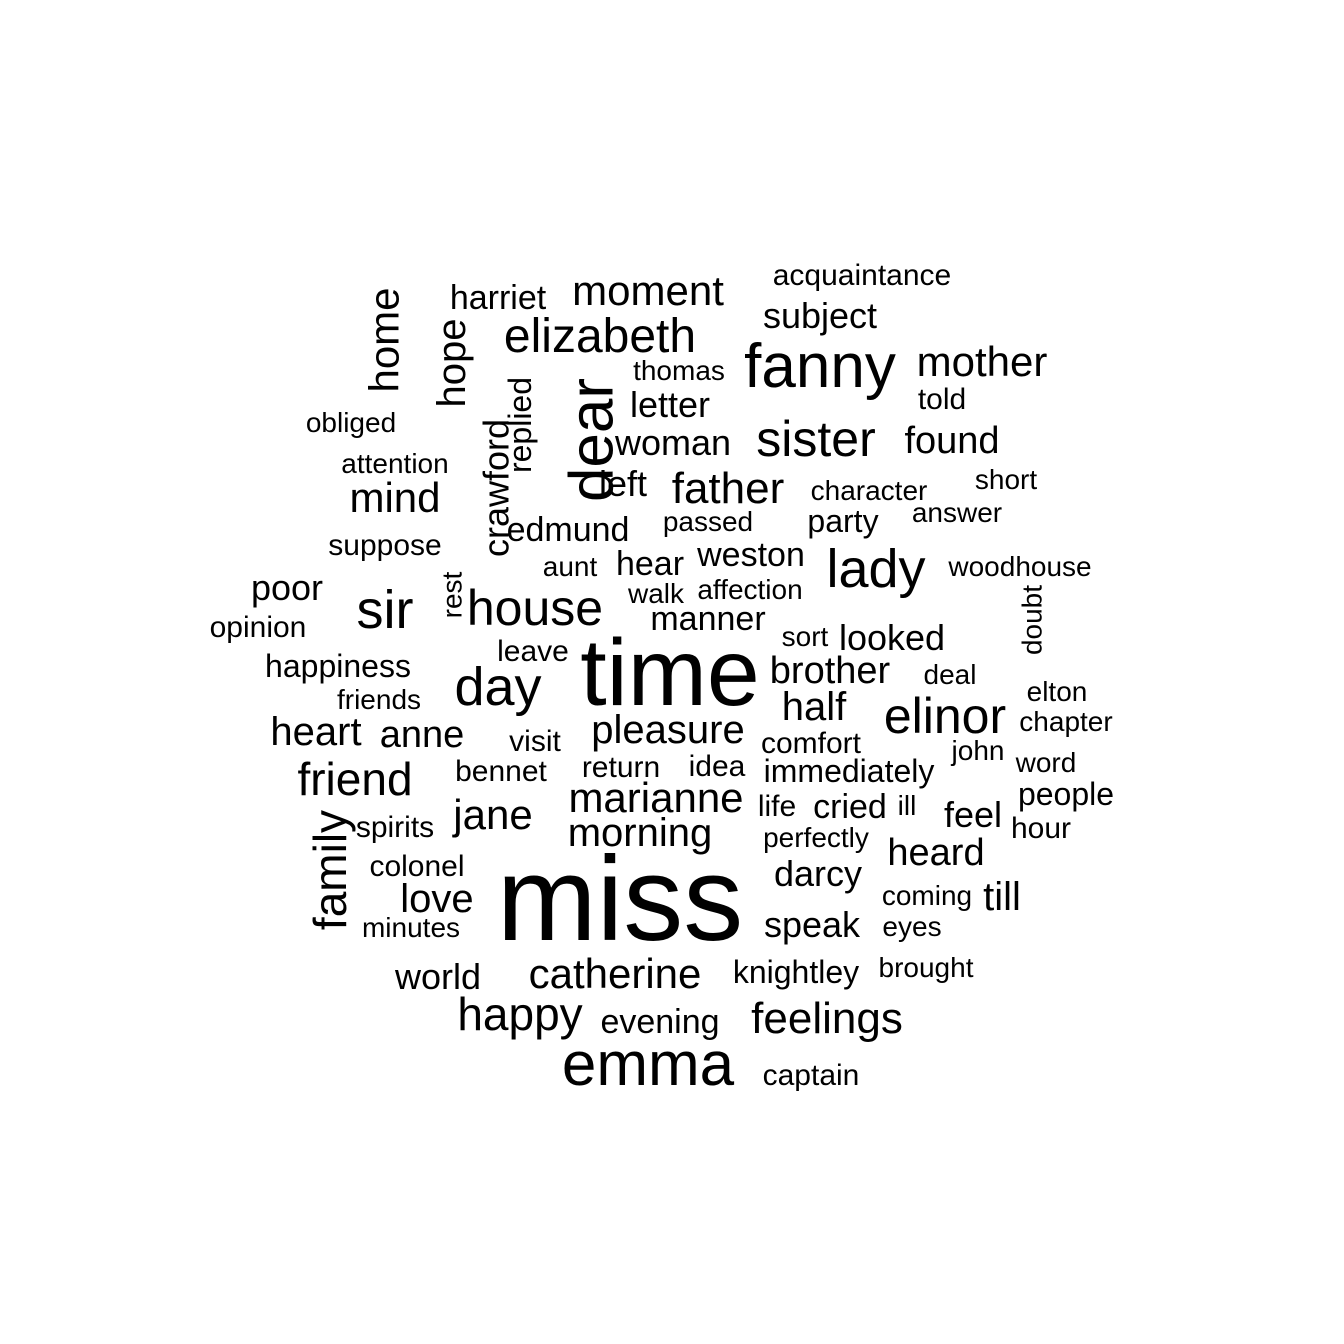 This screenshot has height=1344, width=1344. I want to click on word-word: word, so click(1046, 762).